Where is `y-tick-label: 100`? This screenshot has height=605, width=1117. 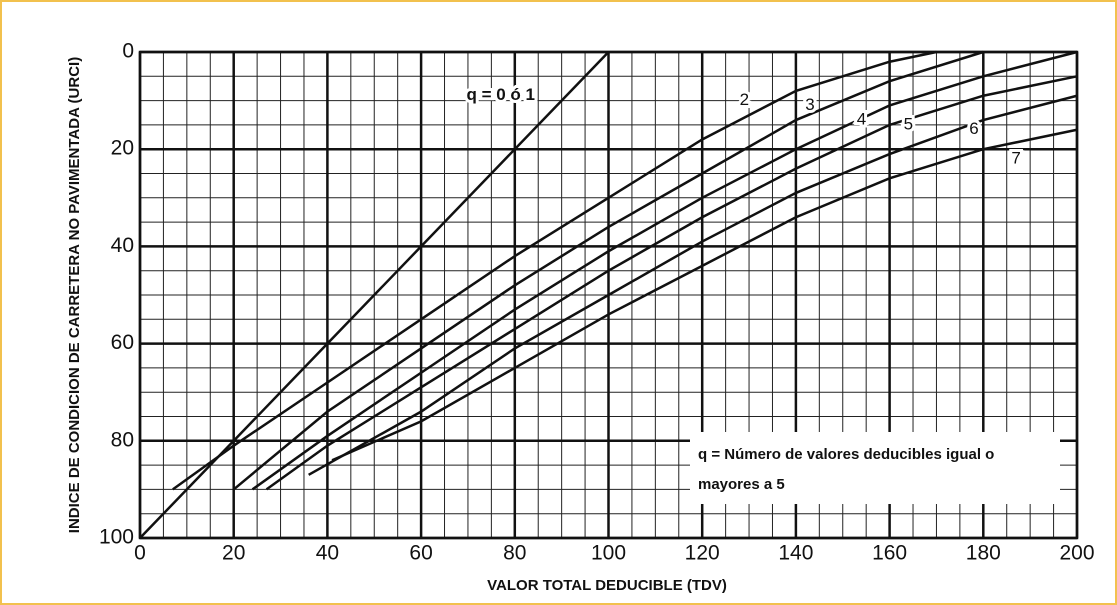 y-tick-label: 100 is located at coordinates (116, 537).